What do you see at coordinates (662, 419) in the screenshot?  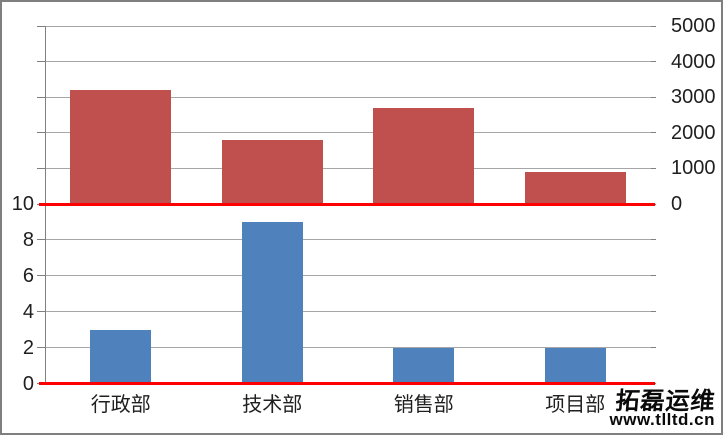 I see `watermark-url: www.tlltd.cn` at bounding box center [662, 419].